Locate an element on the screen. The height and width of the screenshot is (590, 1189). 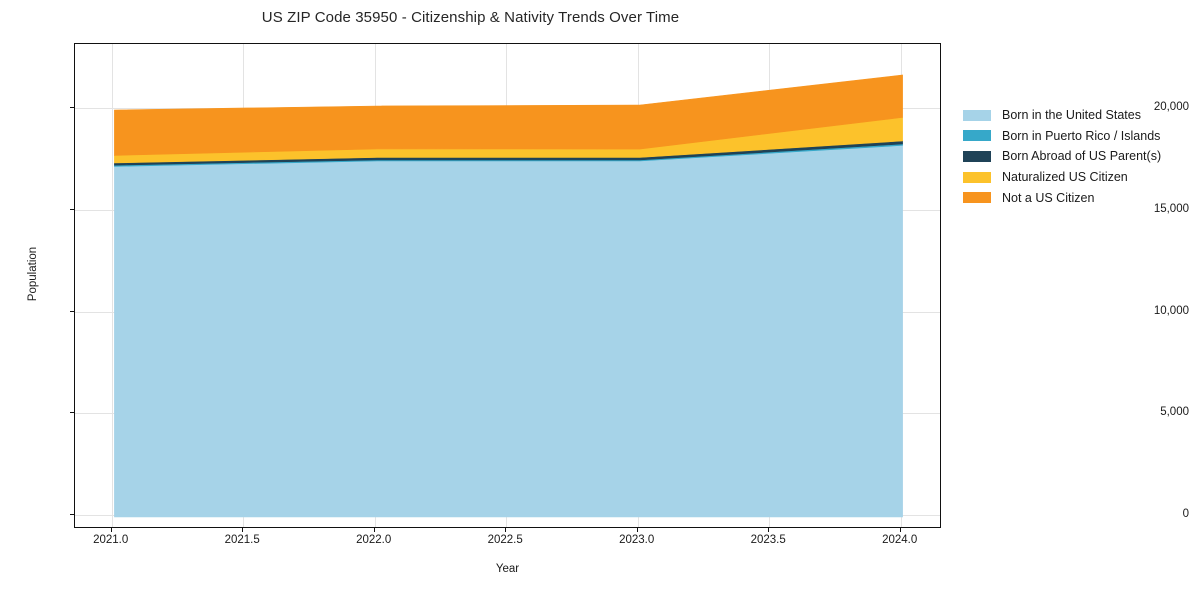
y-tick-0: 0 is located at coordinates (1185, 514).